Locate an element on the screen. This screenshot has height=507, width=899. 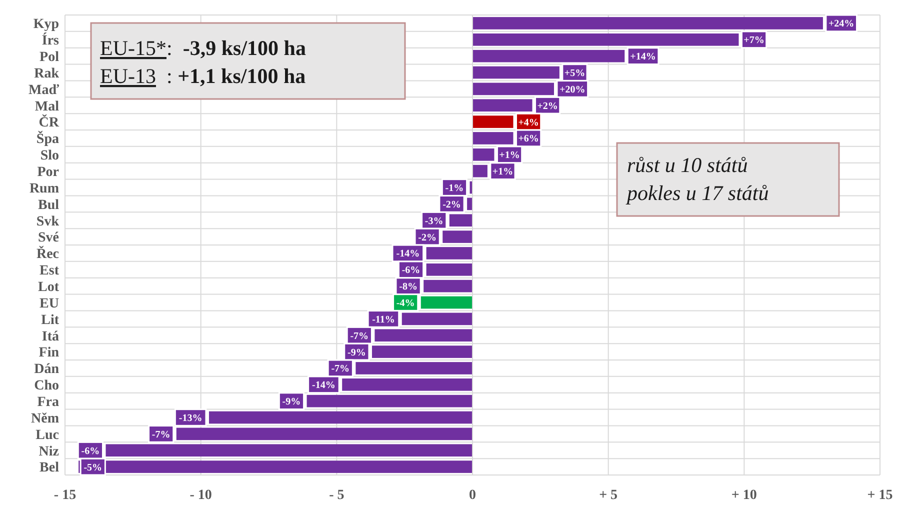
y-tick-label: Své is located at coordinates (48, 238).